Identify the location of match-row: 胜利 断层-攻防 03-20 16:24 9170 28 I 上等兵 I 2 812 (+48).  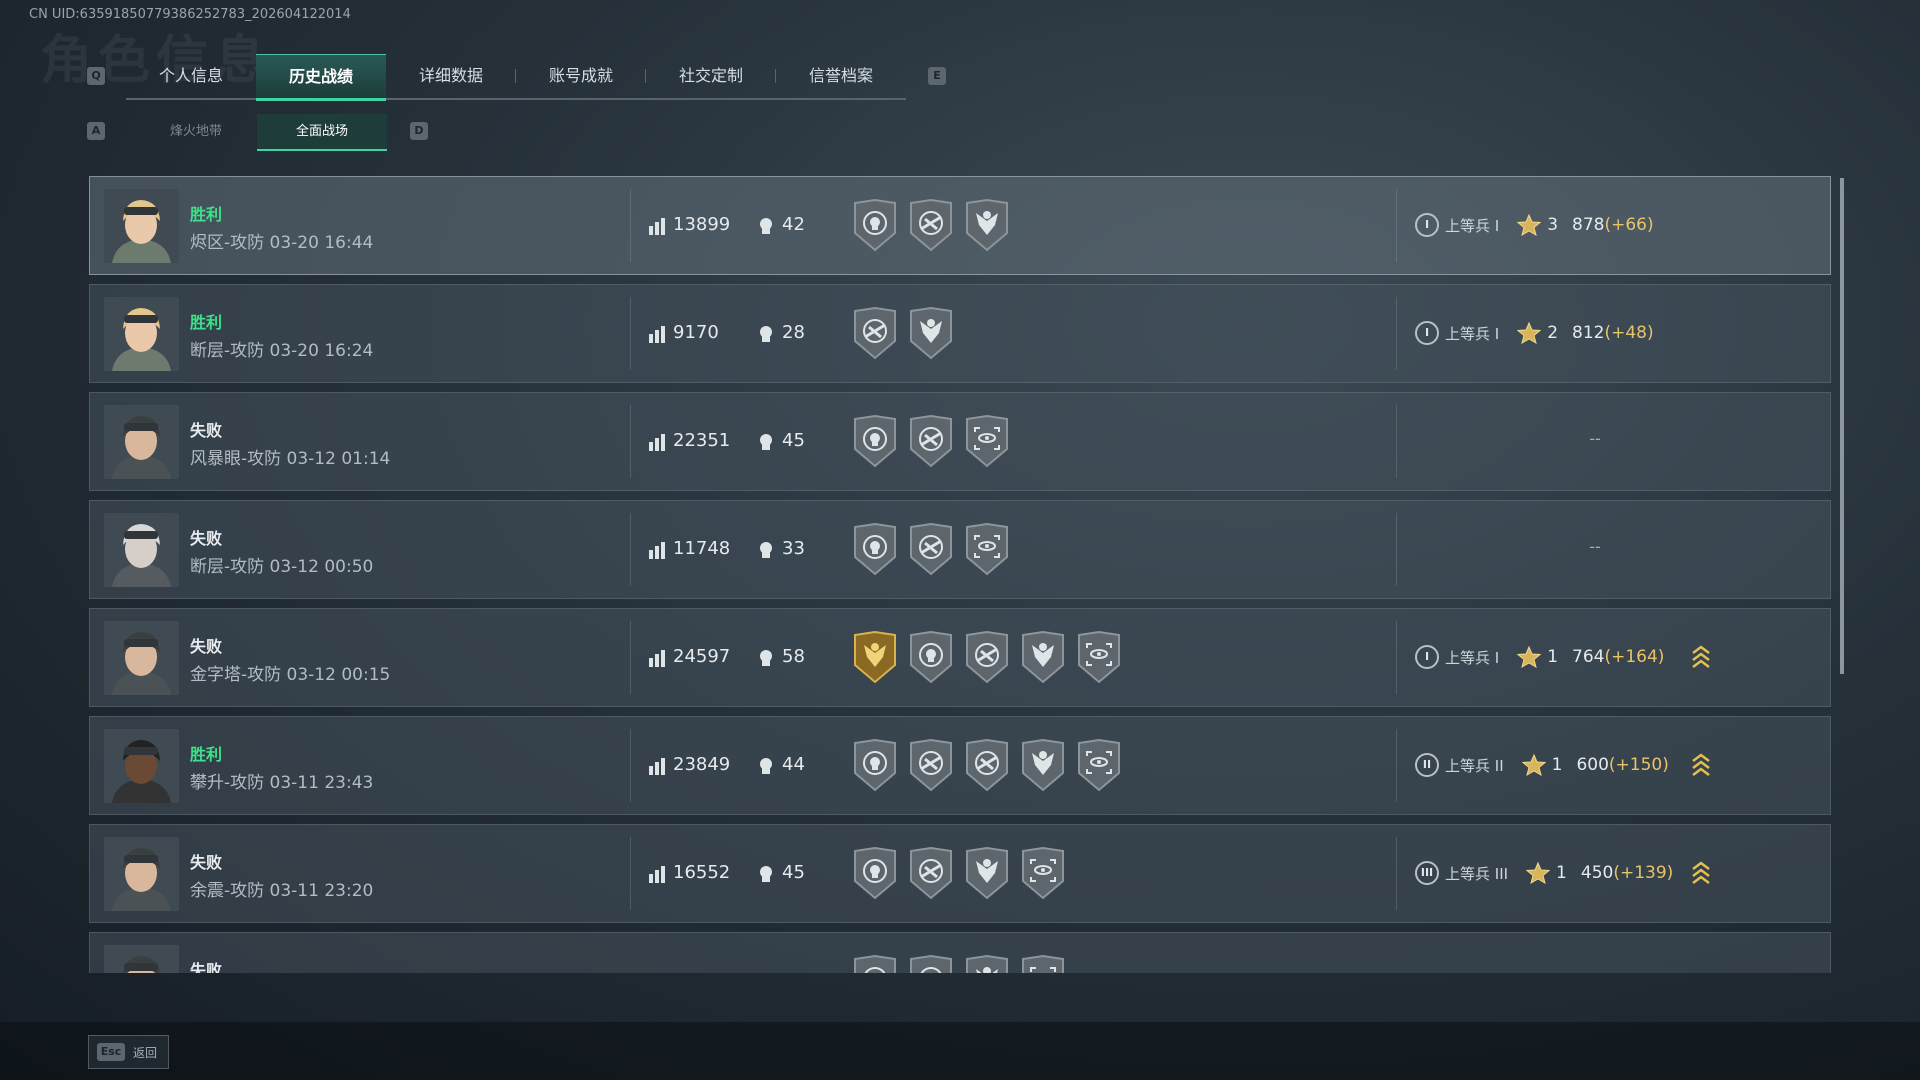
(960, 333).